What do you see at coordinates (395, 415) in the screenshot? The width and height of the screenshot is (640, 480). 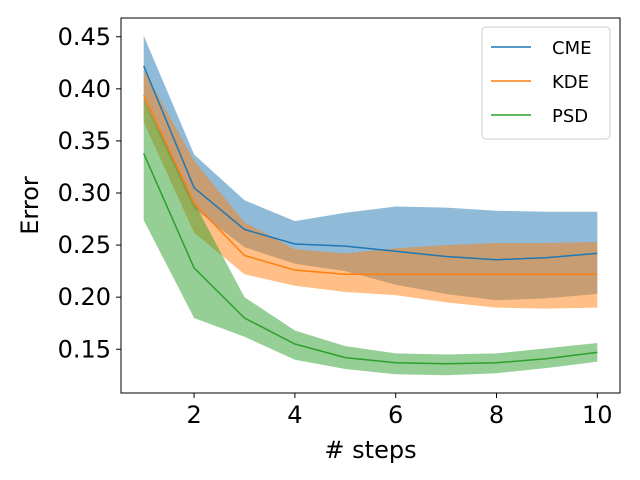 I see `x-tick-label: 6` at bounding box center [395, 415].